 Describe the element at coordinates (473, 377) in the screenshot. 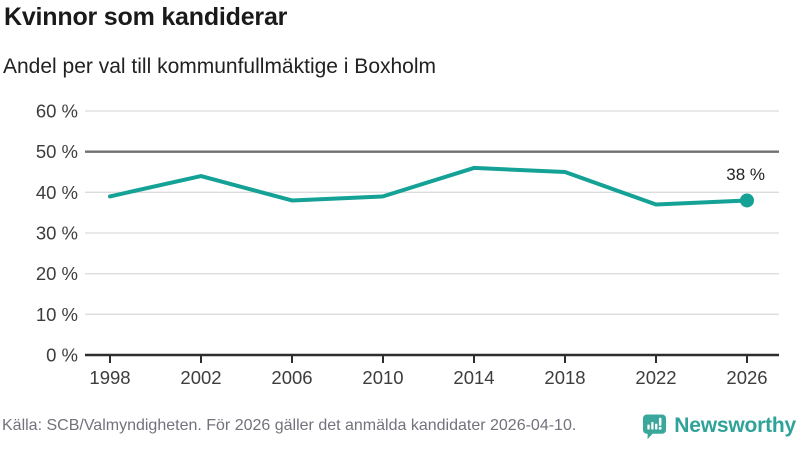

I see `x-axis-tick-label: 2014` at that location.